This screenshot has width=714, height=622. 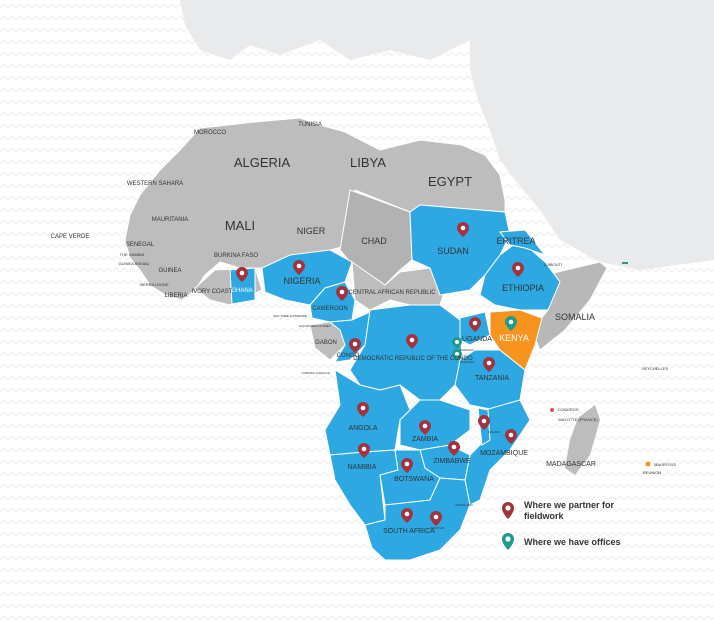 I want to click on middle-east-landmass, so click(x=592, y=135).